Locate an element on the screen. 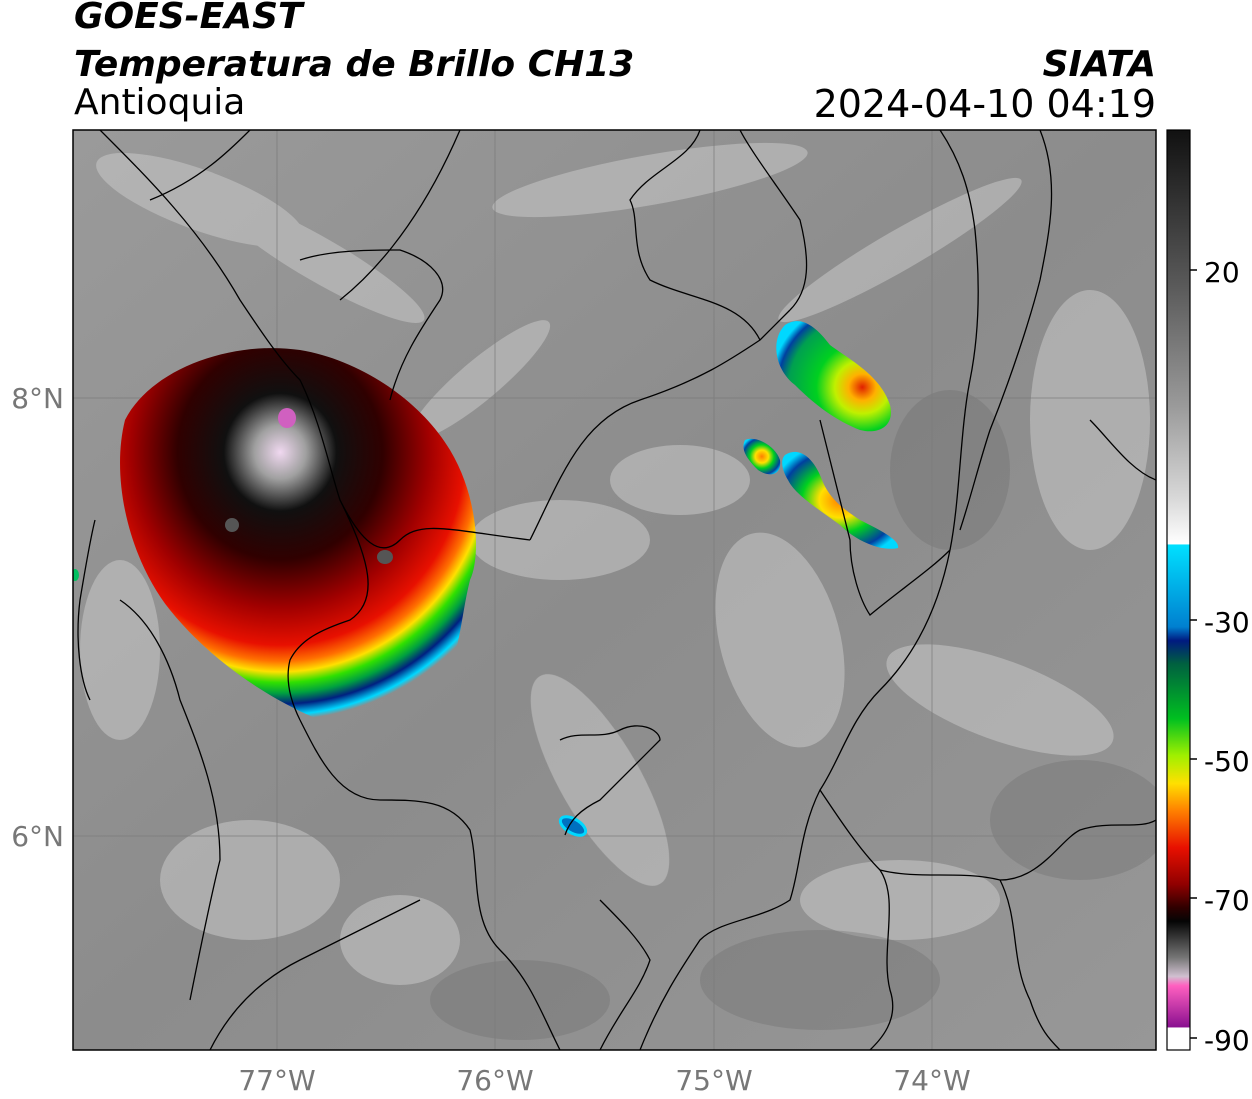  storm-cloud-main is located at coordinates (298, 534).